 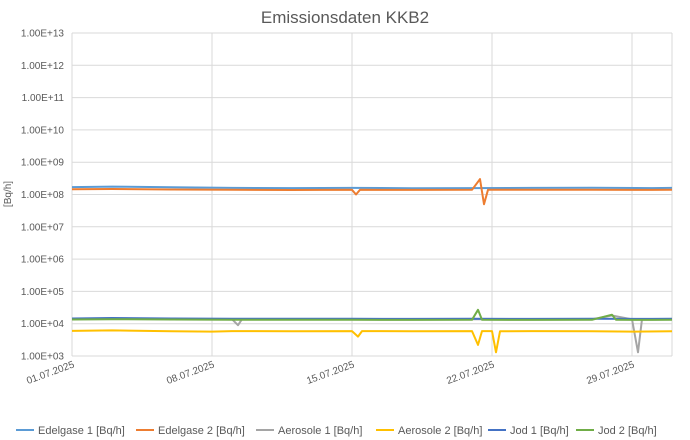 What do you see at coordinates (610, 373) in the screenshot?
I see `x-tick-label: 29.07.2025` at bounding box center [610, 373].